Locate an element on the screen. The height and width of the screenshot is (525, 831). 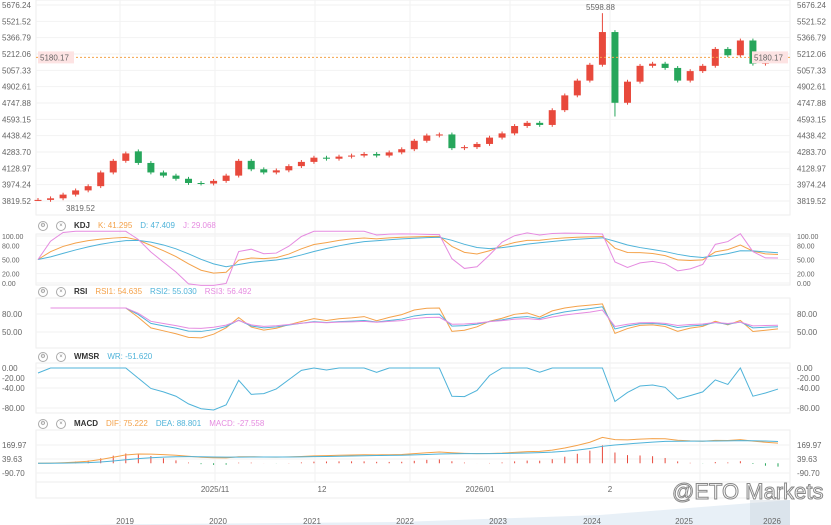
kdj-j: J: 29.068 is located at coordinates (199, 225).